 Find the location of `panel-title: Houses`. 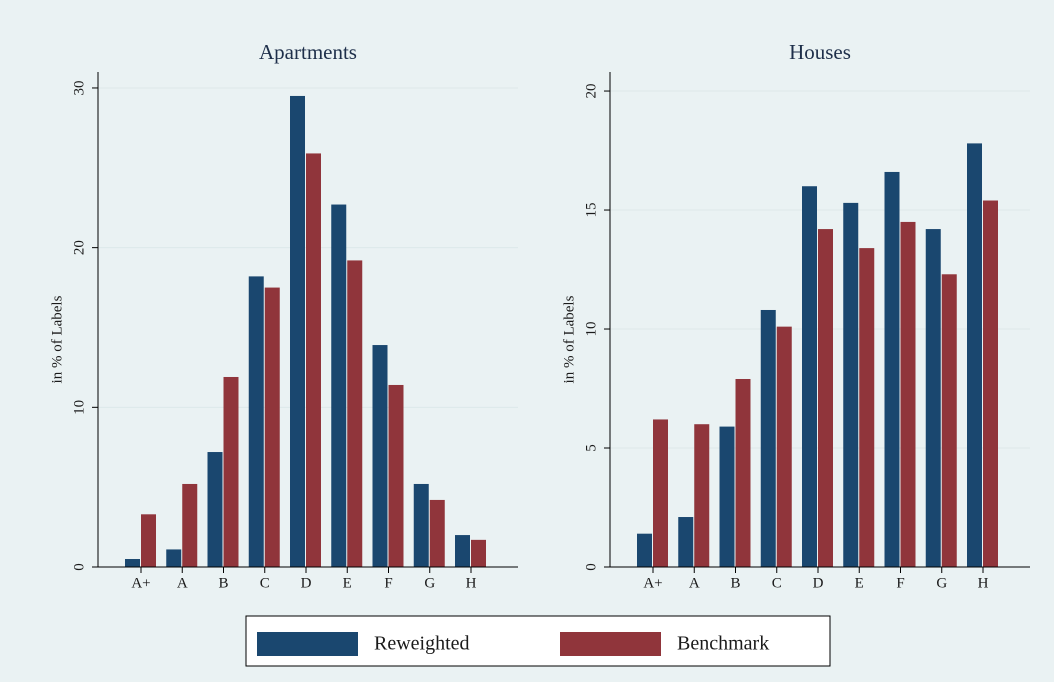

panel-title: Houses is located at coordinates (820, 52).